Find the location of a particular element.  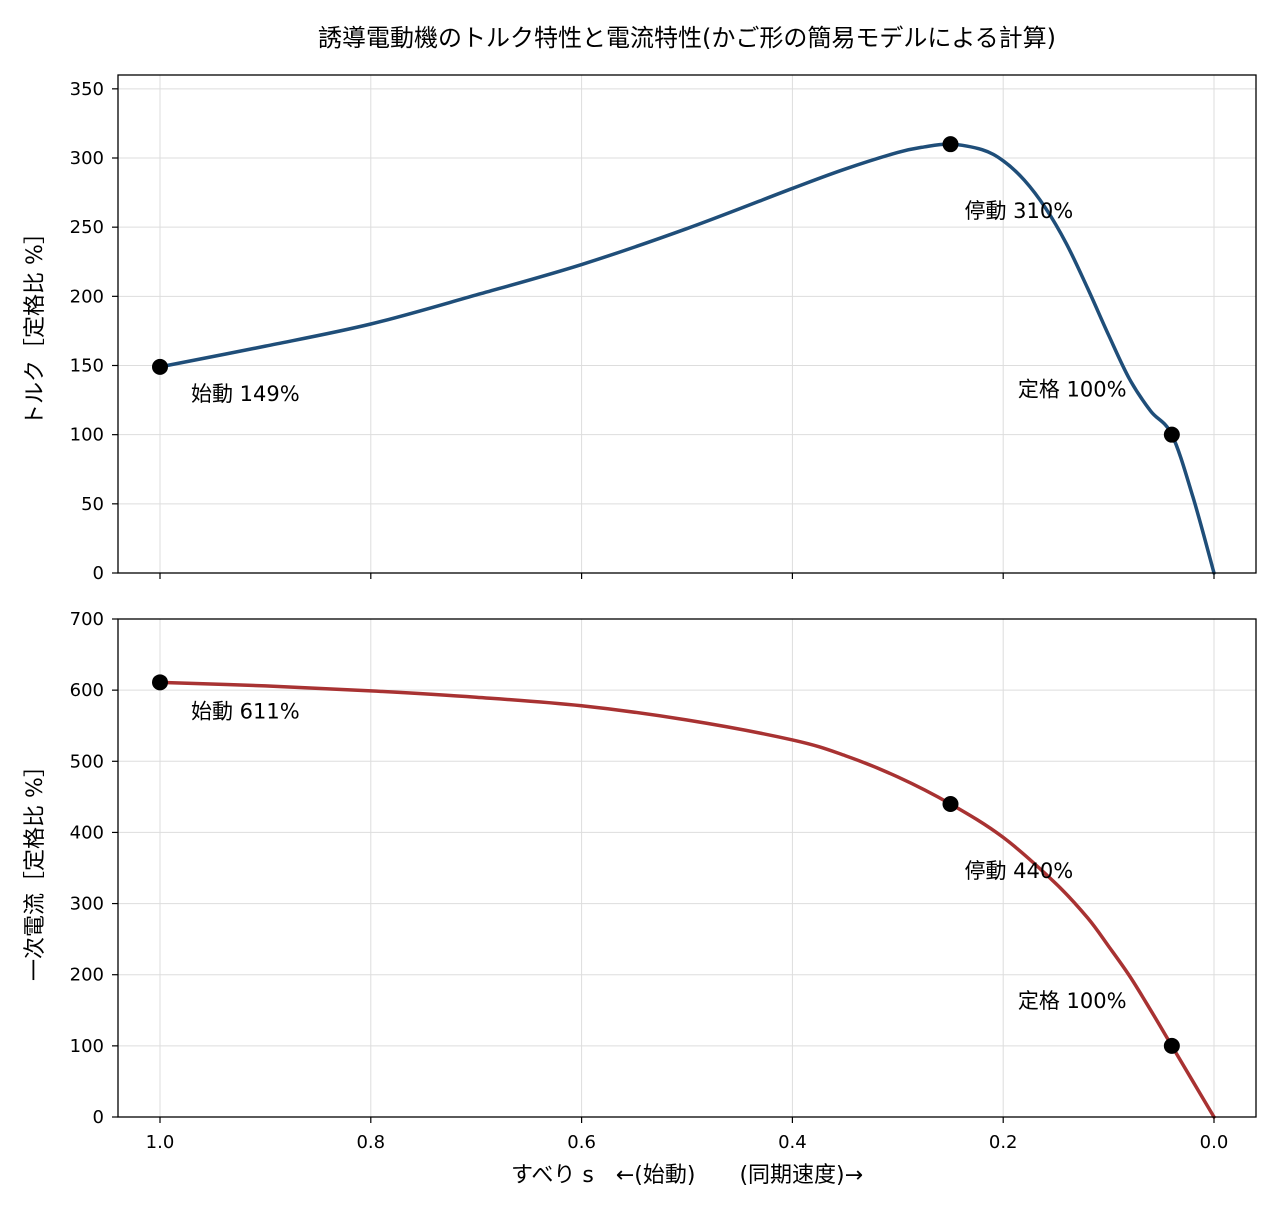

torque-y-tick-label-7: 350 is located at coordinates (87, 89).